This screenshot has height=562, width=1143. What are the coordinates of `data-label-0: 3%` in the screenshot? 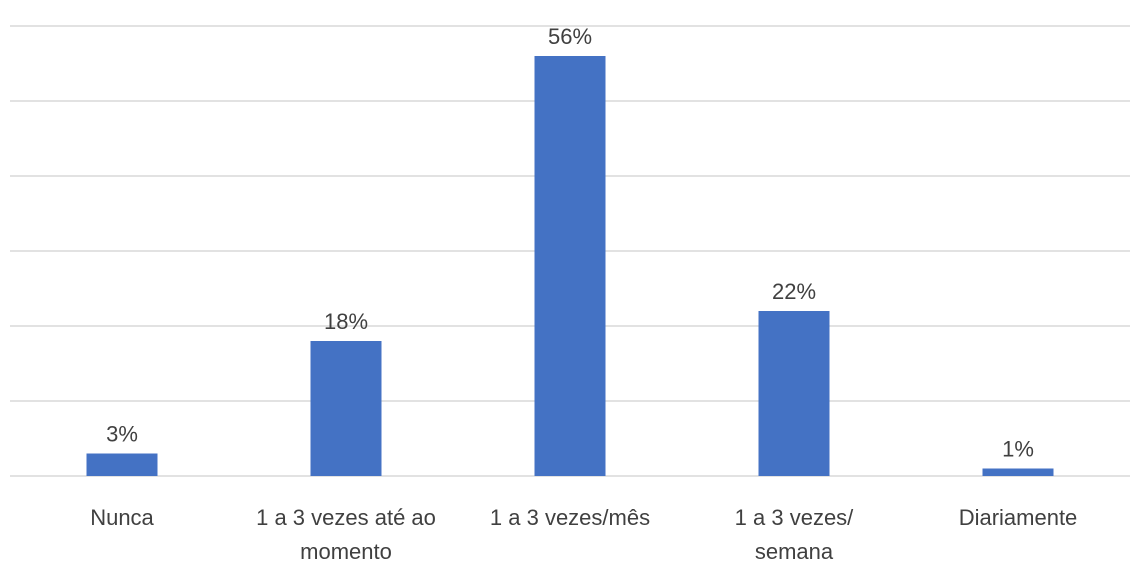 It's located at (122, 434).